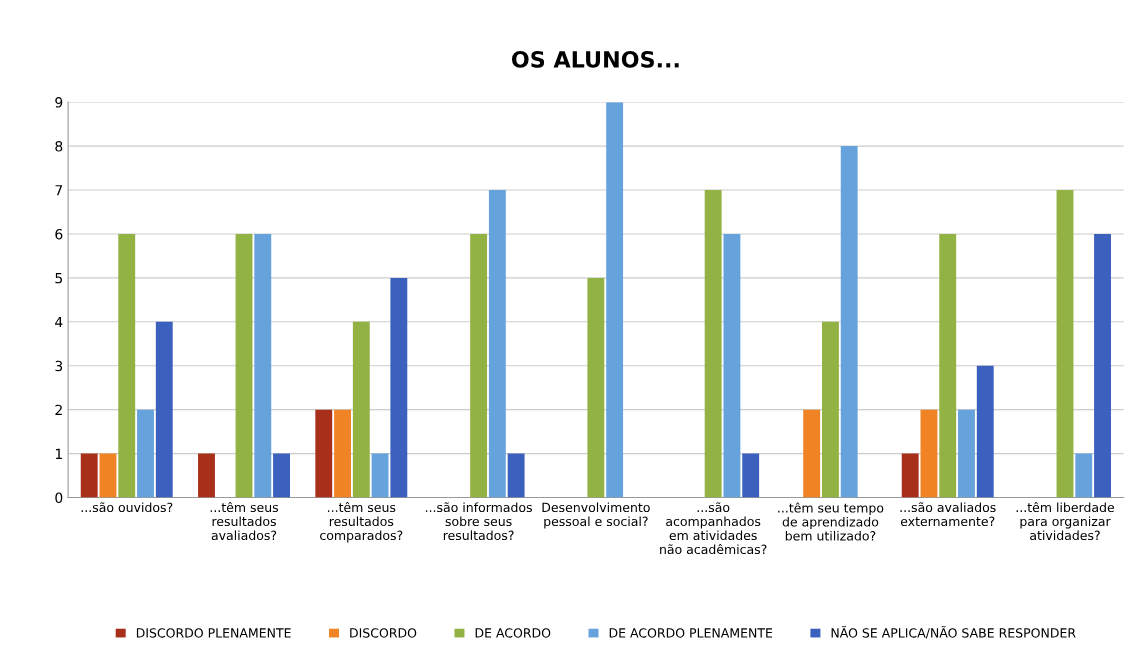  Describe the element at coordinates (59, 498) in the screenshot. I see `y-tick-label: 0` at that location.